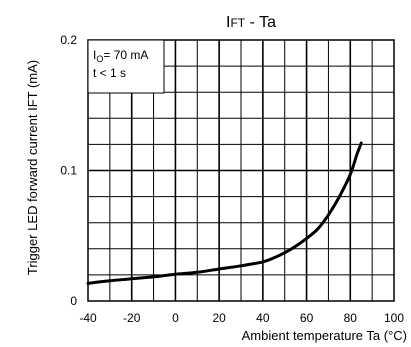 The width and height of the screenshot is (411, 347). What do you see at coordinates (94, 55) in the screenshot?
I see `condition-current-main: I` at bounding box center [94, 55].